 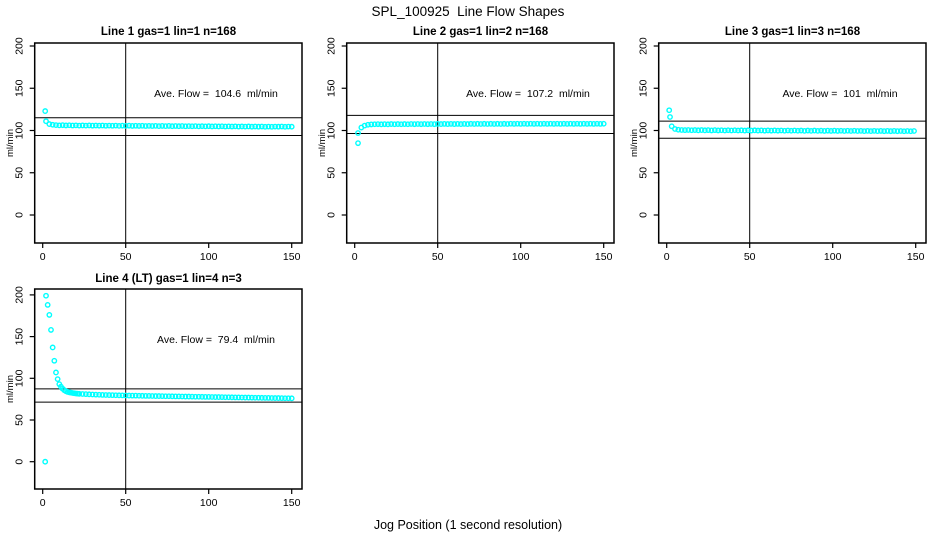 What do you see at coordinates (644, 131) in the screenshot?
I see `y-tick-label: 100` at bounding box center [644, 131].